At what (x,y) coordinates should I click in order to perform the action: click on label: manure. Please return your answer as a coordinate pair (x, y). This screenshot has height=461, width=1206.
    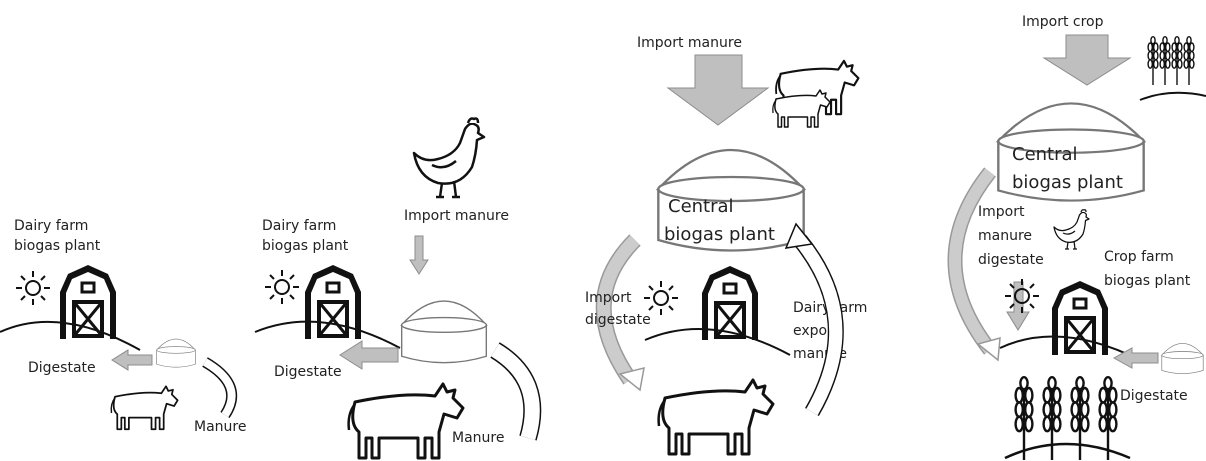
    Looking at the image, I should click on (1005, 236).